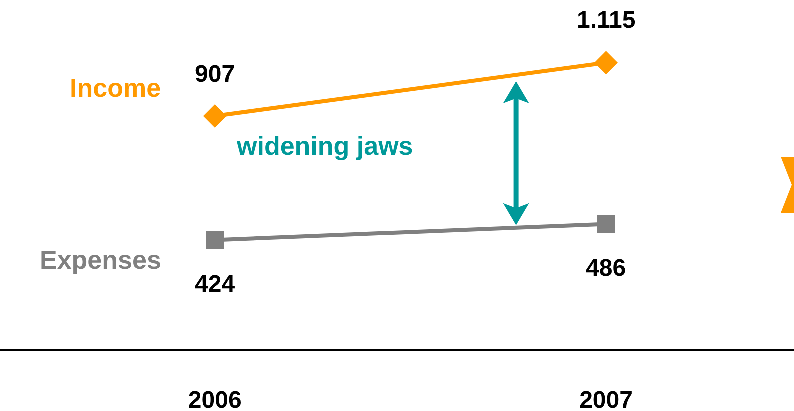  Describe the element at coordinates (101, 260) in the screenshot. I see `series-label: Expenses` at that location.